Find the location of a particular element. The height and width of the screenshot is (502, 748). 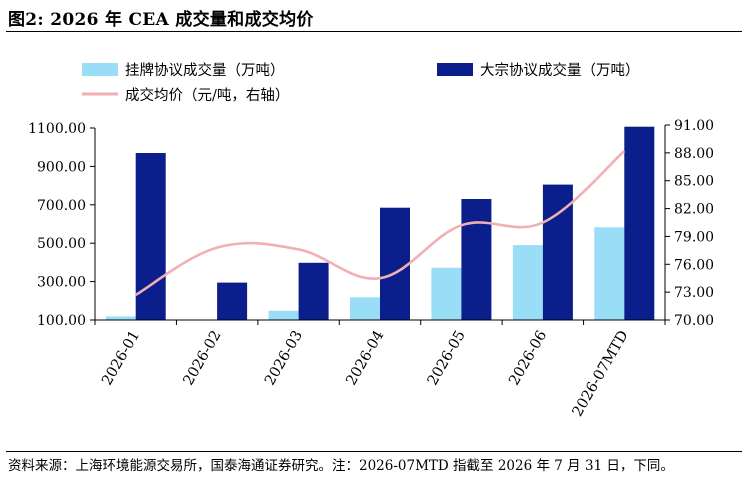

legend-swatch-listed-volume is located at coordinates (100, 69).